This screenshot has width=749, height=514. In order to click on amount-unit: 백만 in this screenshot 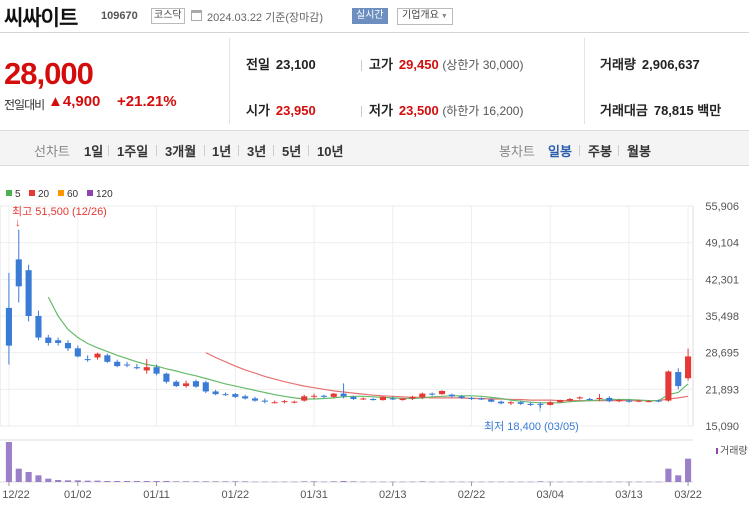, I will do `click(709, 110)`.